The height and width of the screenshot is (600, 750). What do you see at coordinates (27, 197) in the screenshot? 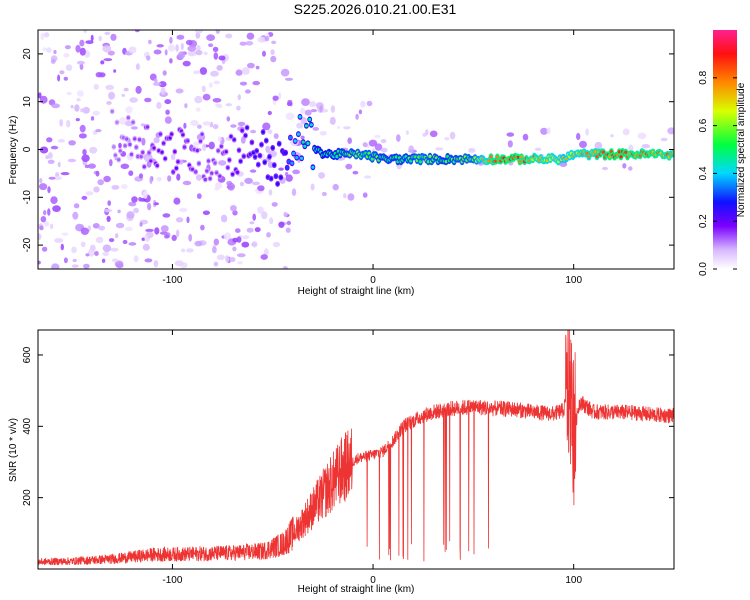
I see `y-tick-label: -10` at bounding box center [27, 197].